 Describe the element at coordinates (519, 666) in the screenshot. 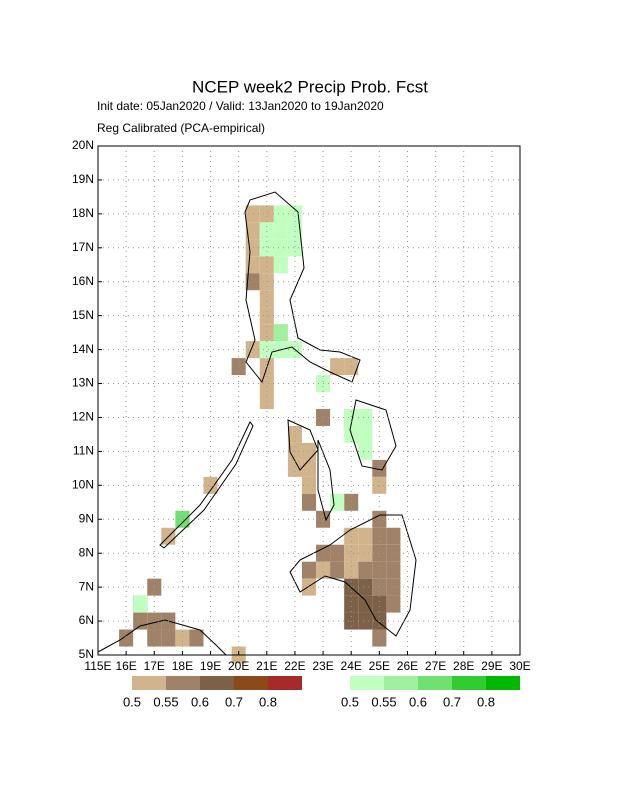

I see `x-tick-label: 30E` at that location.